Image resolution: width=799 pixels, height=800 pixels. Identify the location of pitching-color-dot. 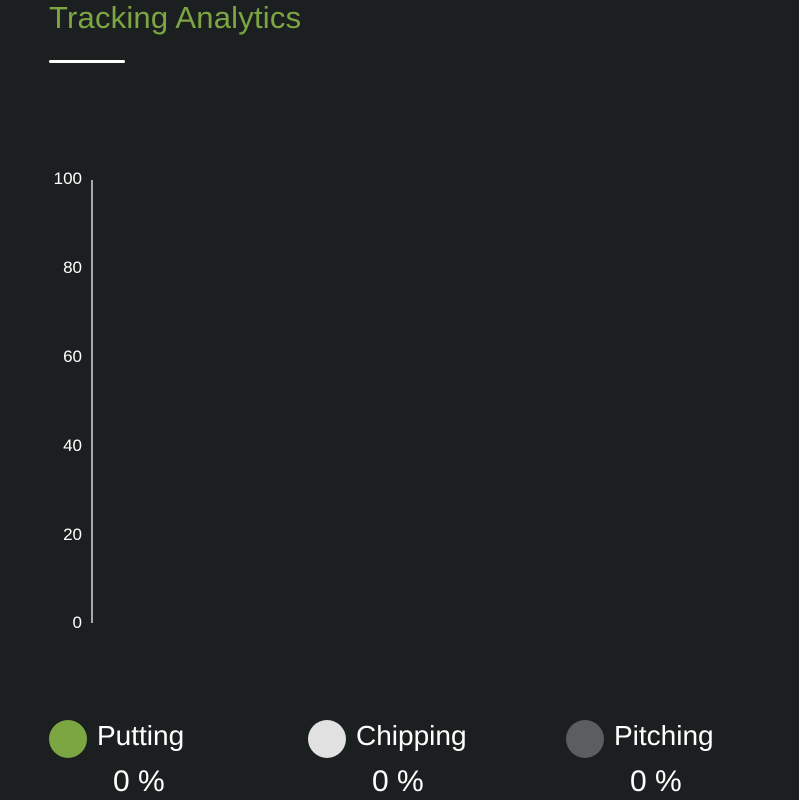
(585, 739).